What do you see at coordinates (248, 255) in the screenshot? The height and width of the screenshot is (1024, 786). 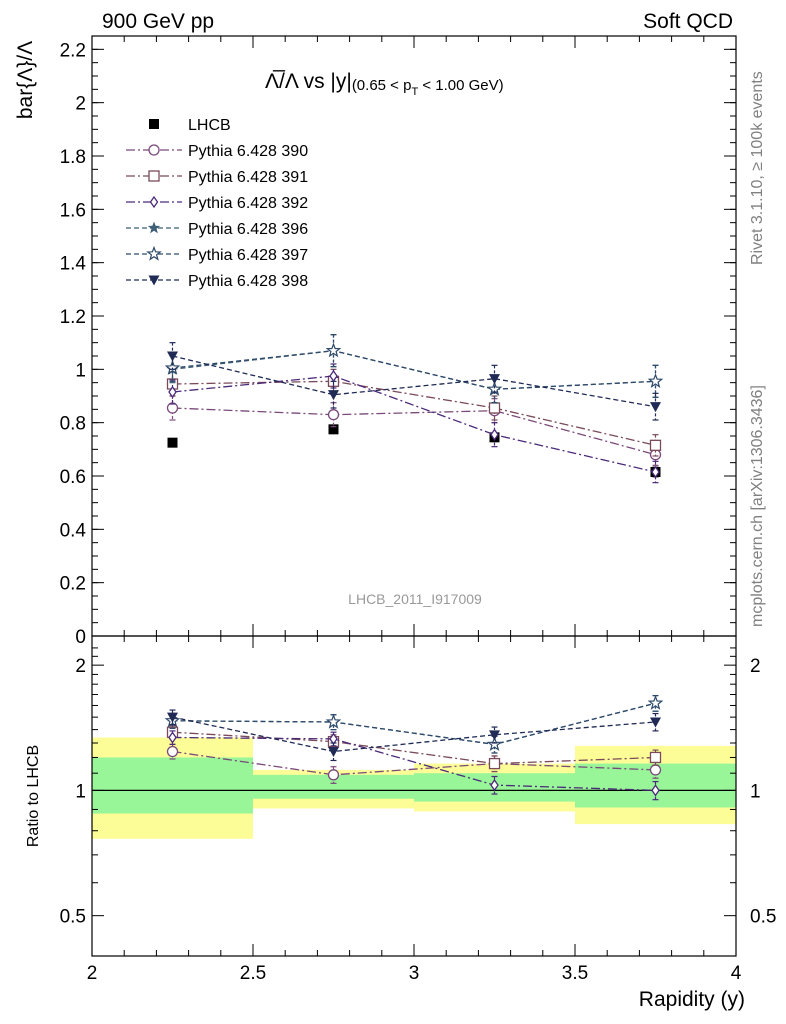 I see `legend-label: Pythia 6.428 397` at bounding box center [248, 255].